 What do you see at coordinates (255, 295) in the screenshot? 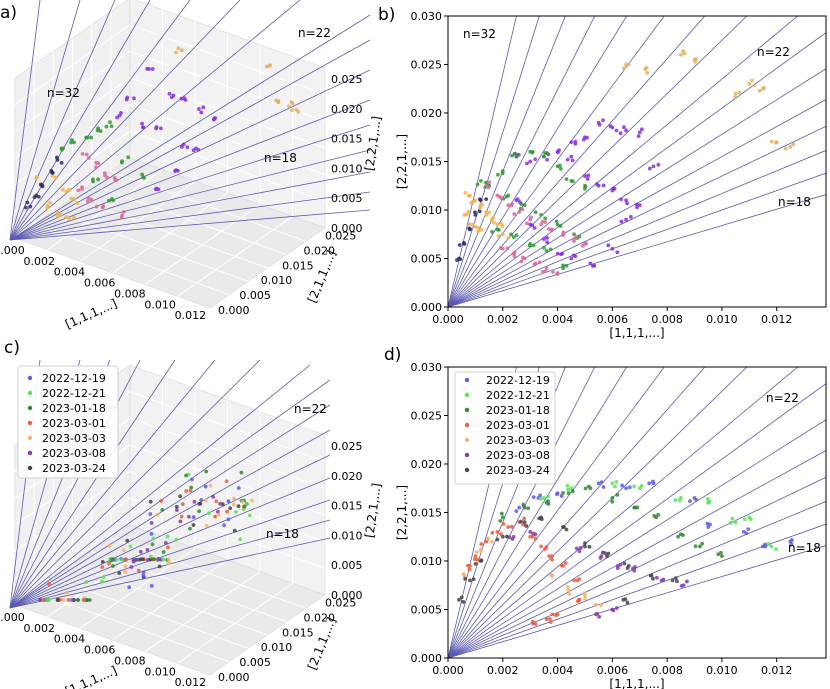
I see `panel-a-ytick-label: 0.005` at bounding box center [255, 295].